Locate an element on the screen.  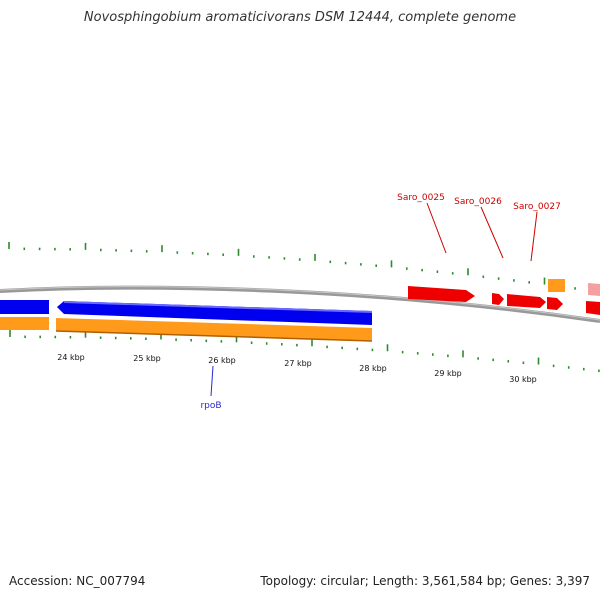
cds-saro-0027-b is located at coordinates (555, 303).